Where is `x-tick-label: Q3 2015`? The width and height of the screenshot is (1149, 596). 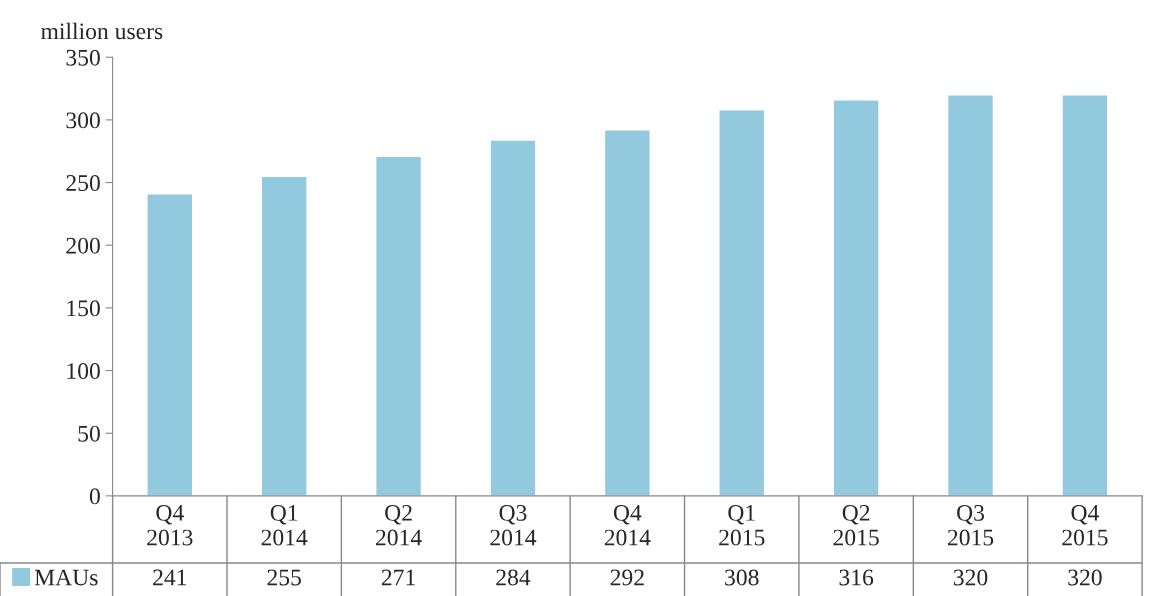 x-tick-label: Q3 2015 is located at coordinates (970, 525).